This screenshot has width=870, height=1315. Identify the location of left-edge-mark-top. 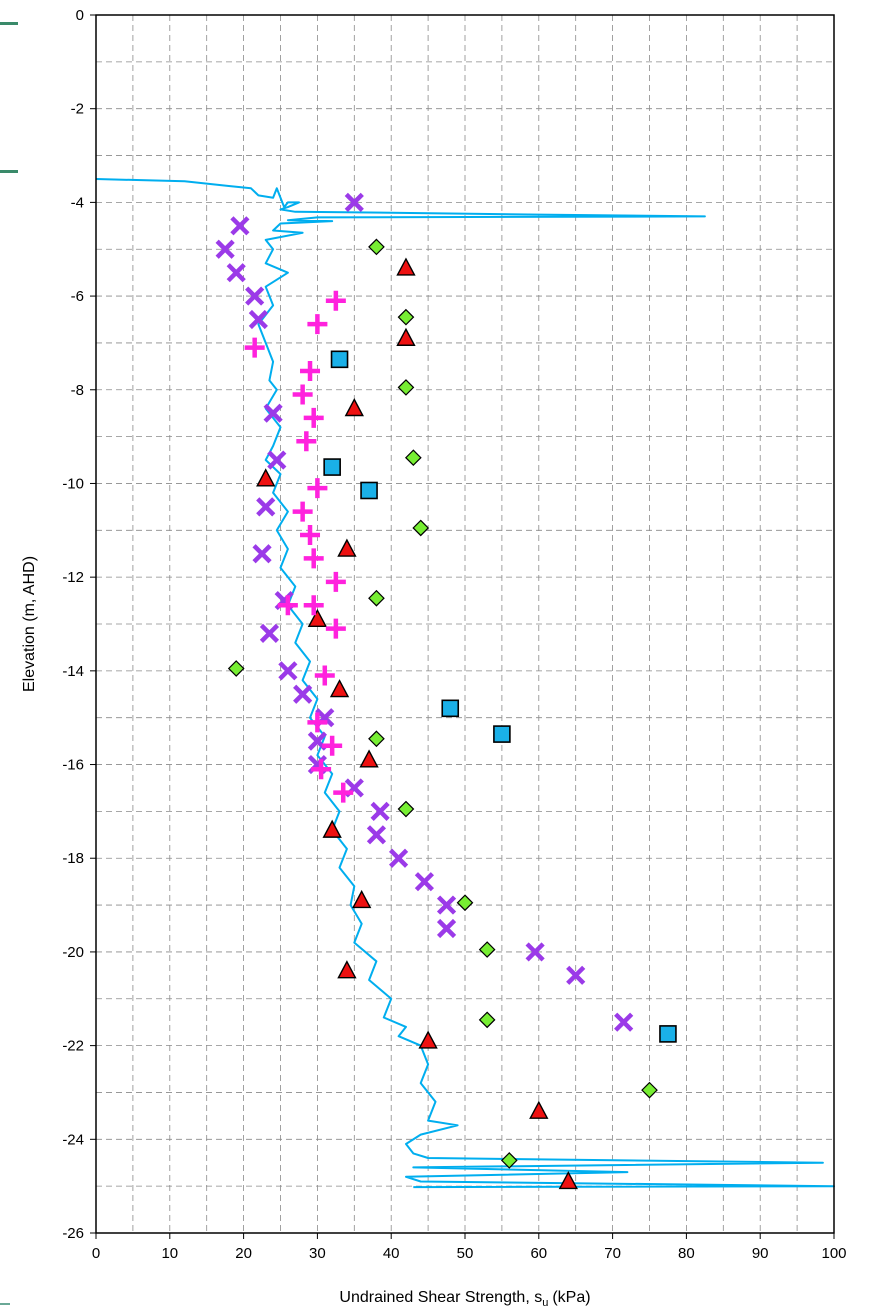
(9, 23).